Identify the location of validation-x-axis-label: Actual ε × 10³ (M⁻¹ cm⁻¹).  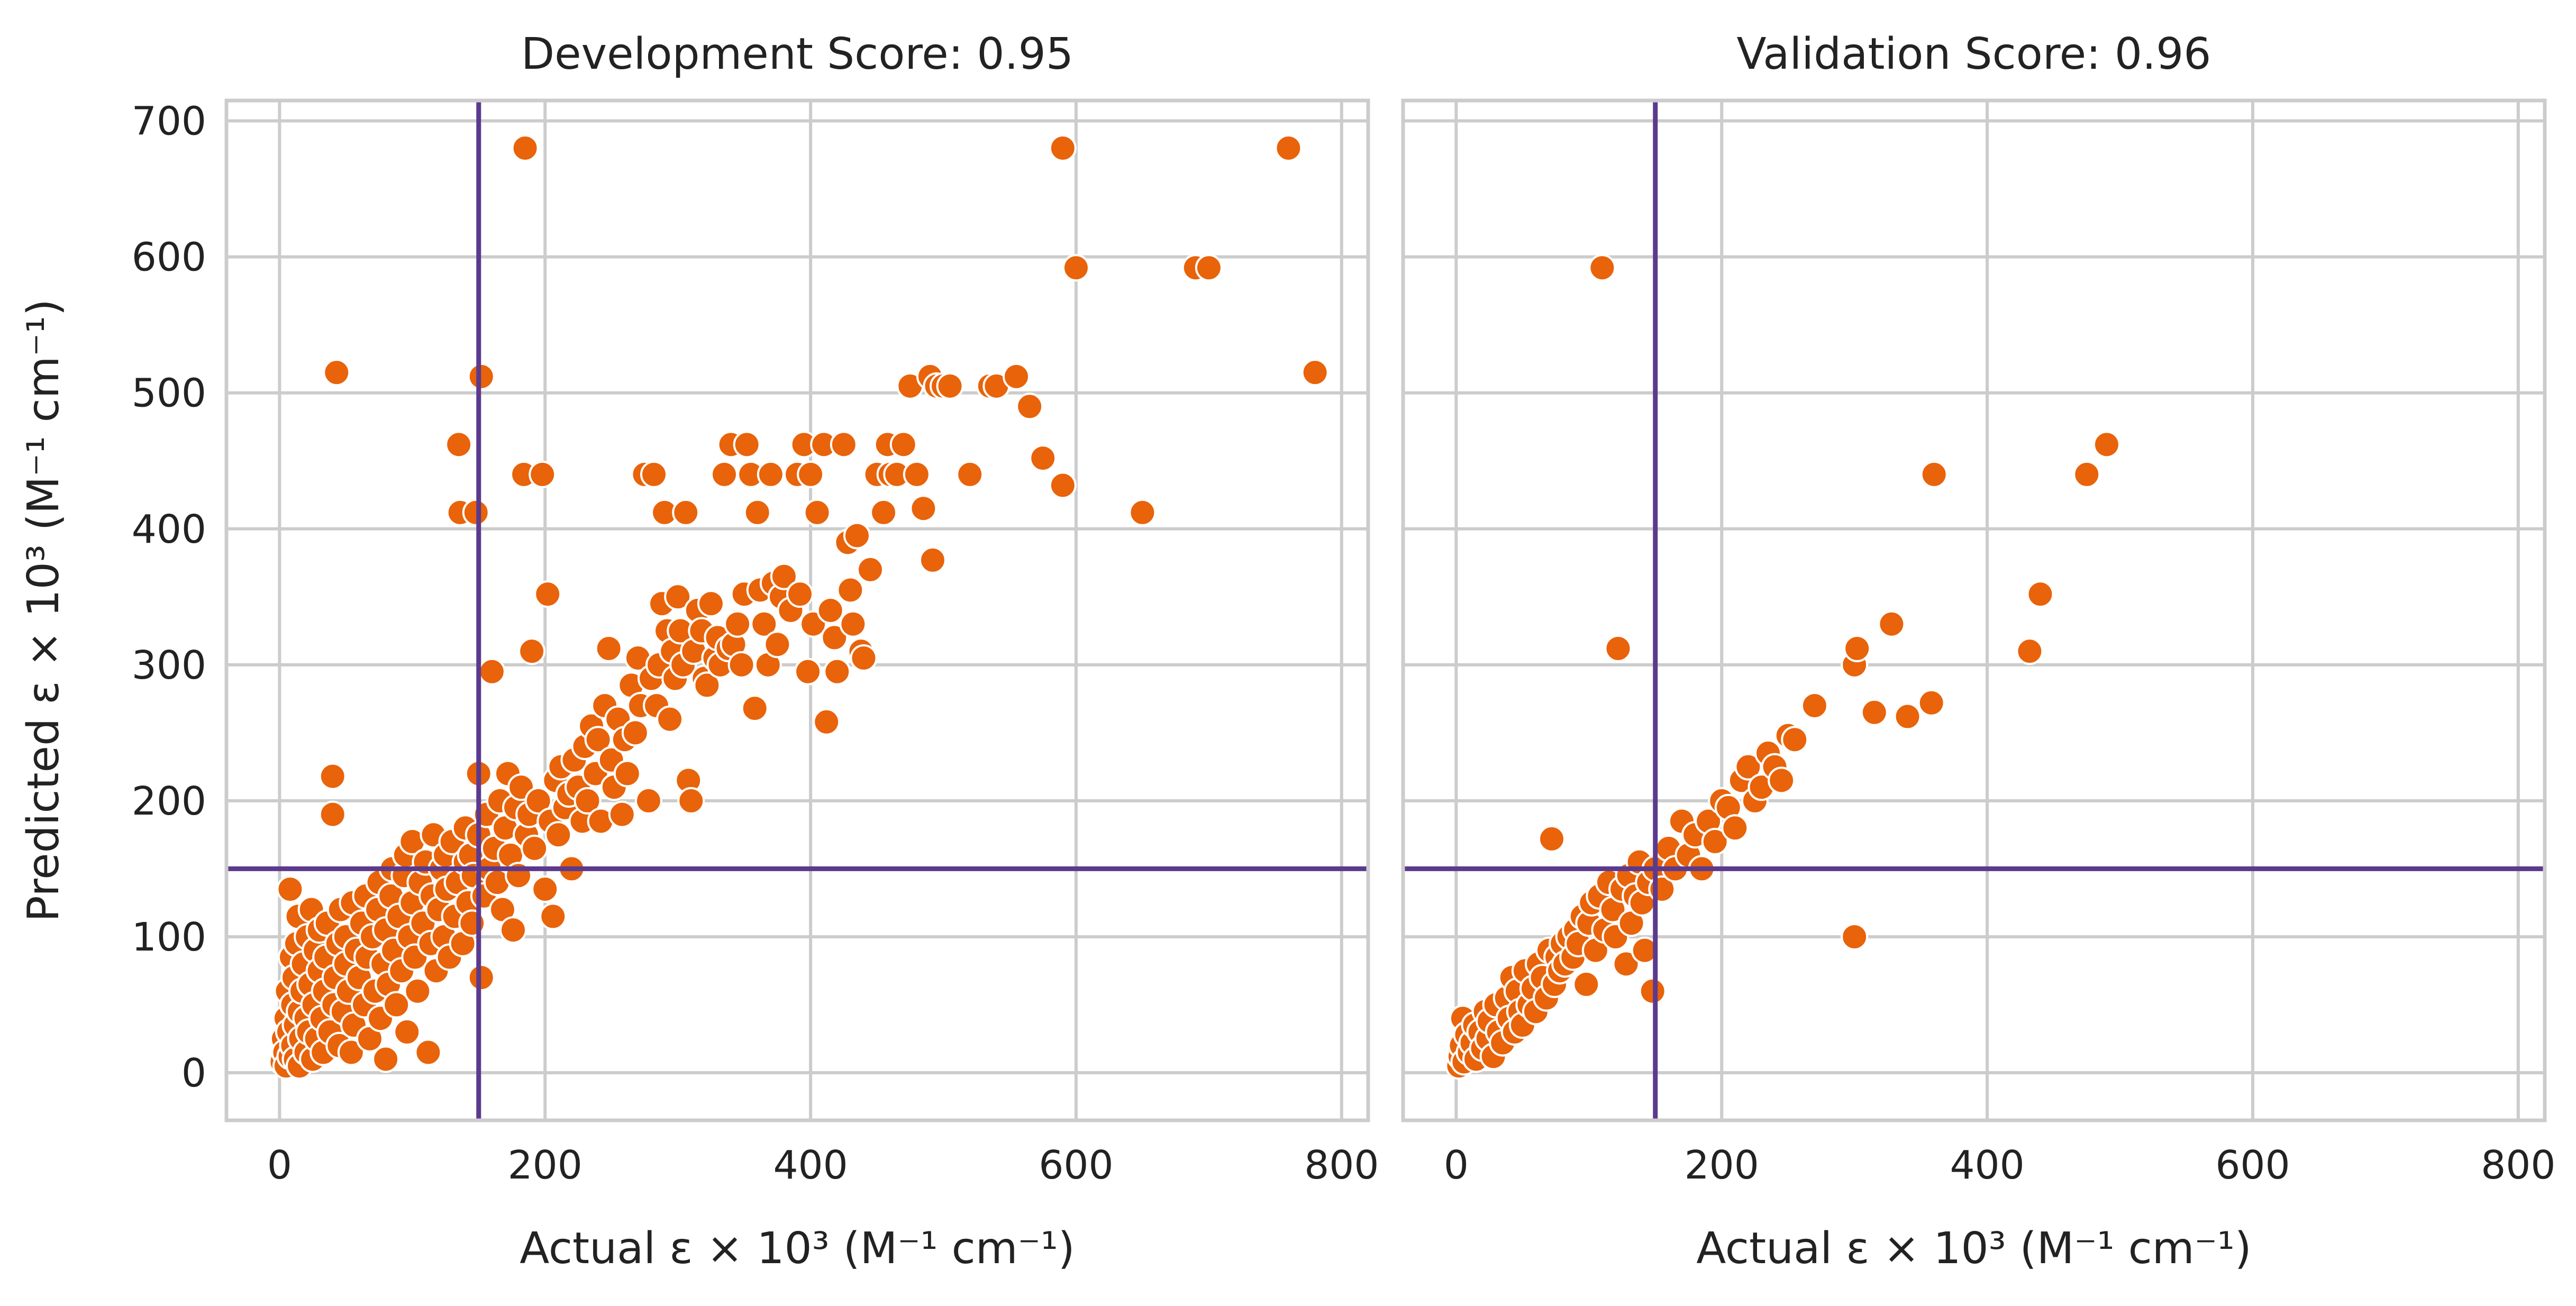
(1973, 1248).